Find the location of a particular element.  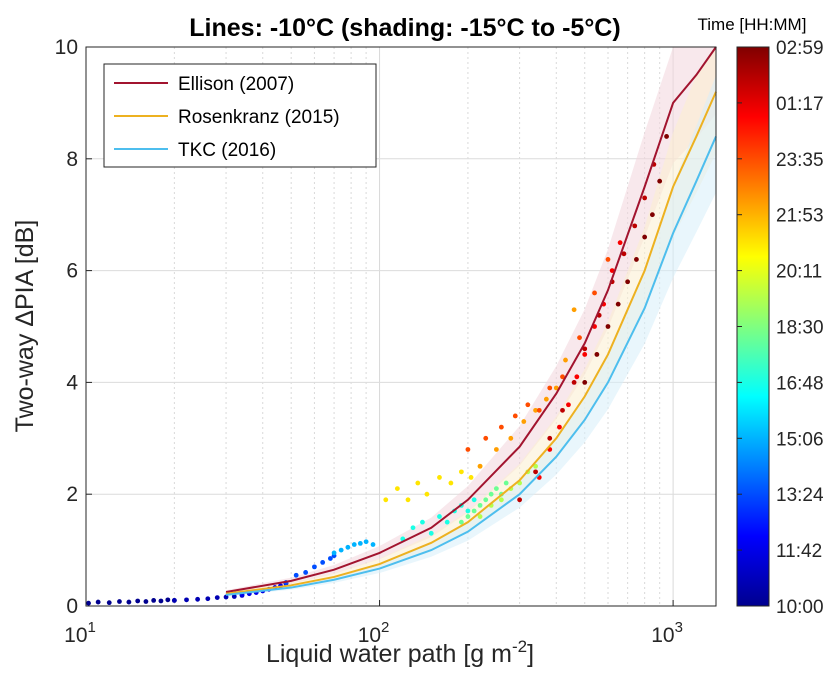

y-tick-label: 2 is located at coordinates (72, 494).